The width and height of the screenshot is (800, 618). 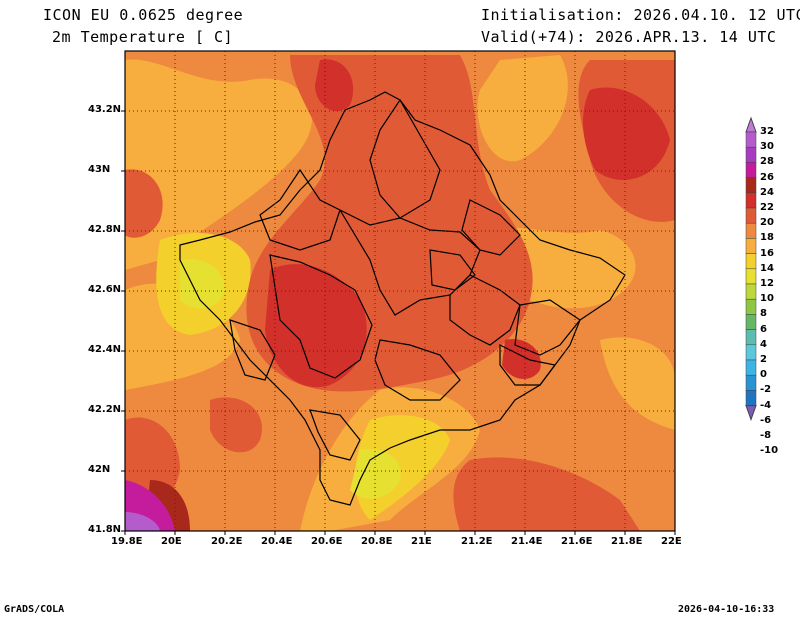 What do you see at coordinates (767, 238) in the screenshot?
I see `colorbar-label: 18` at bounding box center [767, 238].